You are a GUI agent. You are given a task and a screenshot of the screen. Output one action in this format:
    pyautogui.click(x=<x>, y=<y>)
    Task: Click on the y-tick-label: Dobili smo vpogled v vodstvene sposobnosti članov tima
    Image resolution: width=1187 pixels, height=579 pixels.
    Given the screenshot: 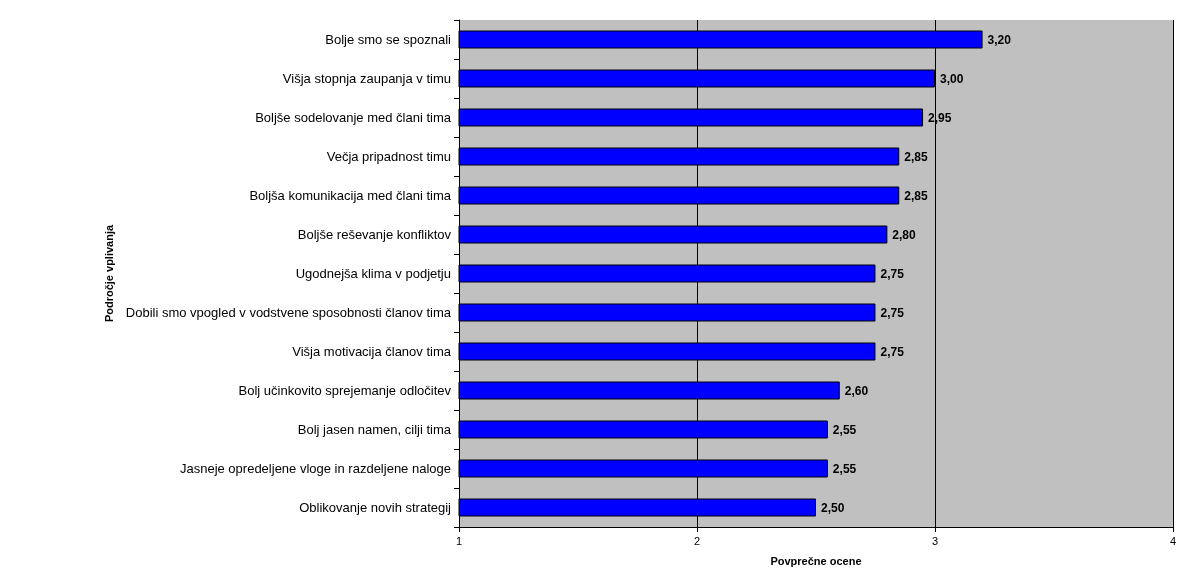 What is the action you would take?
    pyautogui.click(x=288, y=312)
    